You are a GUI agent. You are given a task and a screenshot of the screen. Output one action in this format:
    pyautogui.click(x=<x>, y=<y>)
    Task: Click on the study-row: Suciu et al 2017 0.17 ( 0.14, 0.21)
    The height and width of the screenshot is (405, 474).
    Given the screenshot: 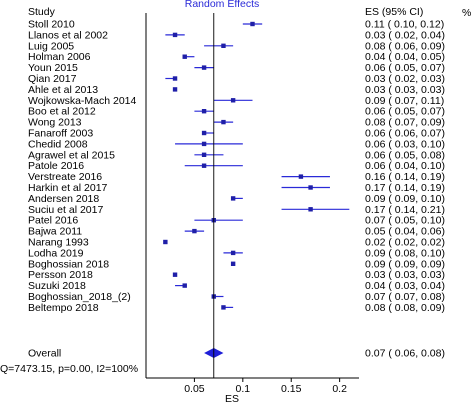 What is the action you would take?
    pyautogui.click(x=236, y=210)
    